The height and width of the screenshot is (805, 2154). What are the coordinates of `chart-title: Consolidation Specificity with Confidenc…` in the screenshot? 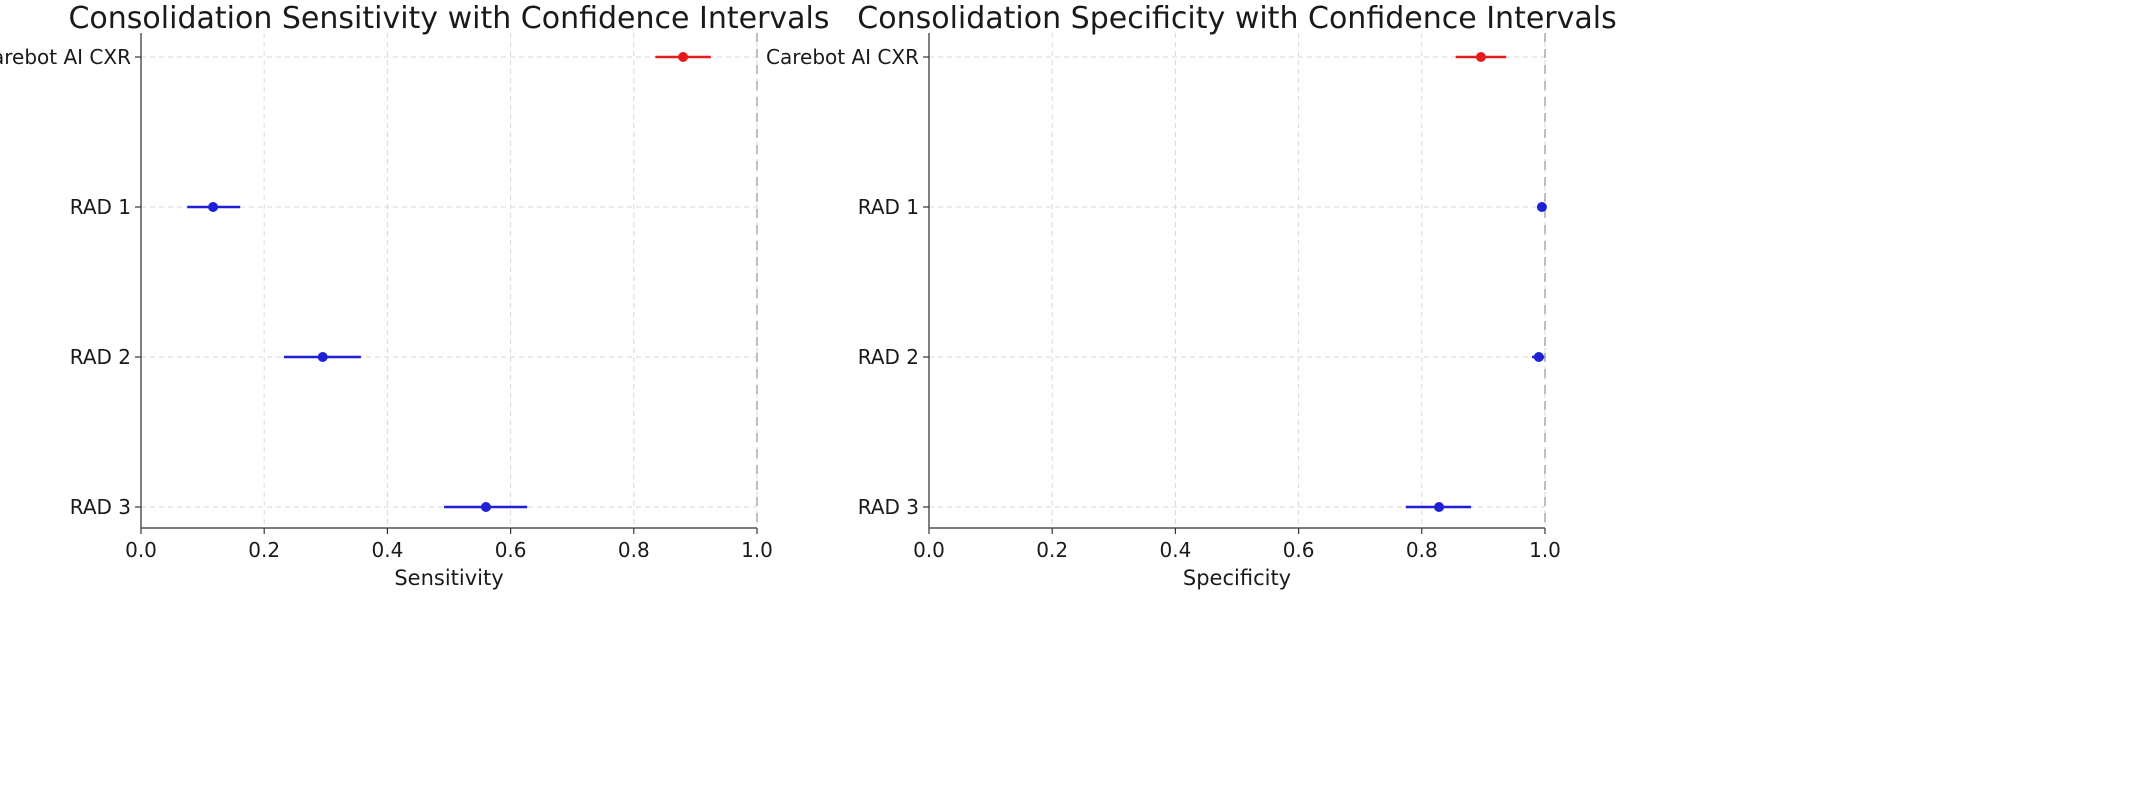 It's located at (1236, 18).